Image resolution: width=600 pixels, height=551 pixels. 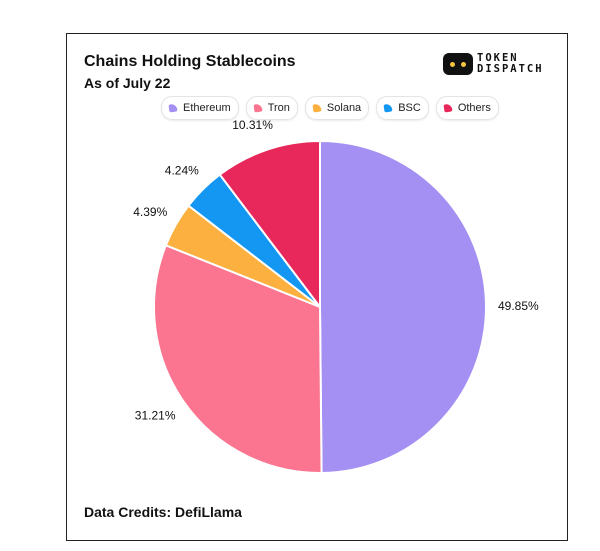 I want to click on pie-label-solana: 4.39%, so click(x=150, y=212).